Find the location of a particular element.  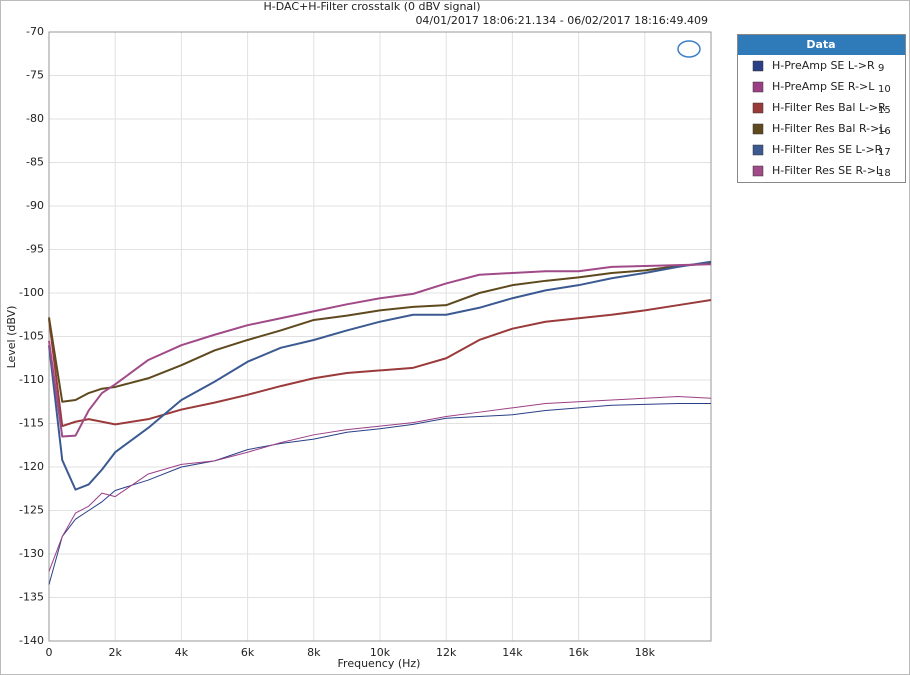

legend-number: 9 is located at coordinates (881, 68).